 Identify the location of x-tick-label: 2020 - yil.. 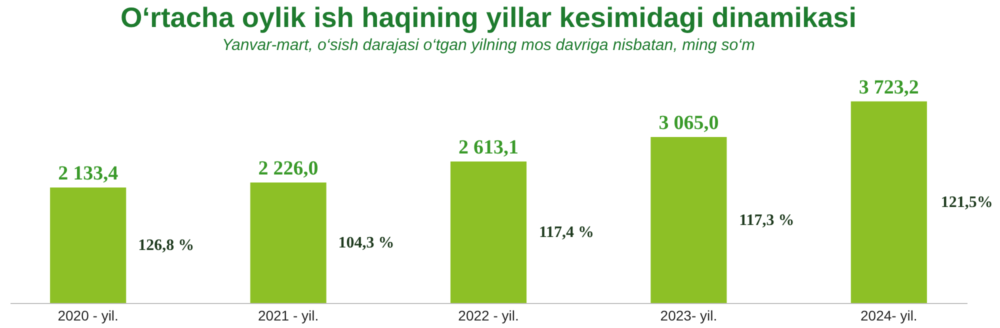
(88, 316).